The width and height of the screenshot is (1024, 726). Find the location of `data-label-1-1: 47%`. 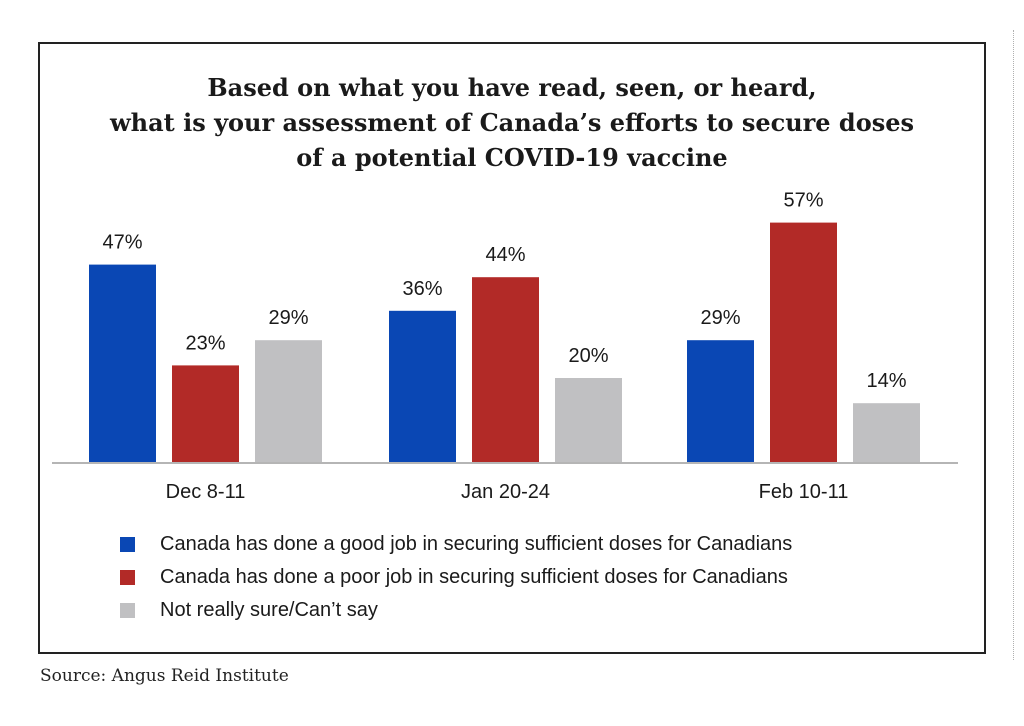

data-label-1-1: 47% is located at coordinates (122, 243).